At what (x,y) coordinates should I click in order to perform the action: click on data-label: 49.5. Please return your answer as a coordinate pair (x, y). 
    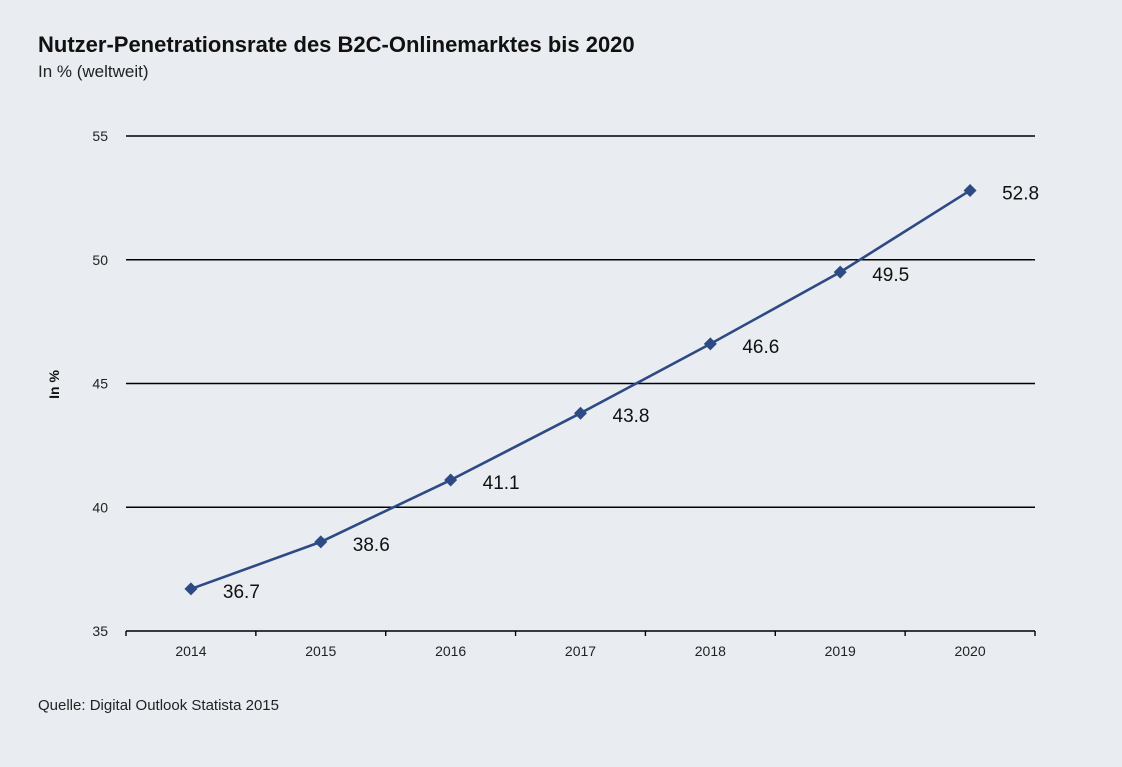
    Looking at the image, I should click on (890, 275).